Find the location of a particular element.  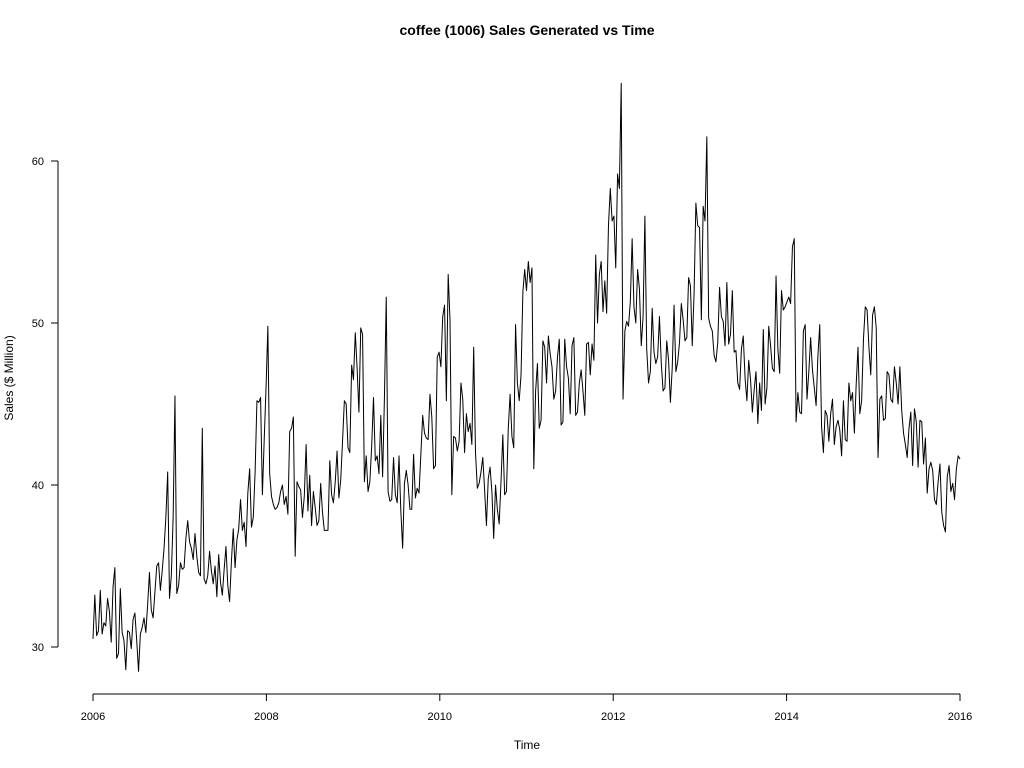

x-tick-label: 2014 is located at coordinates (786, 717).